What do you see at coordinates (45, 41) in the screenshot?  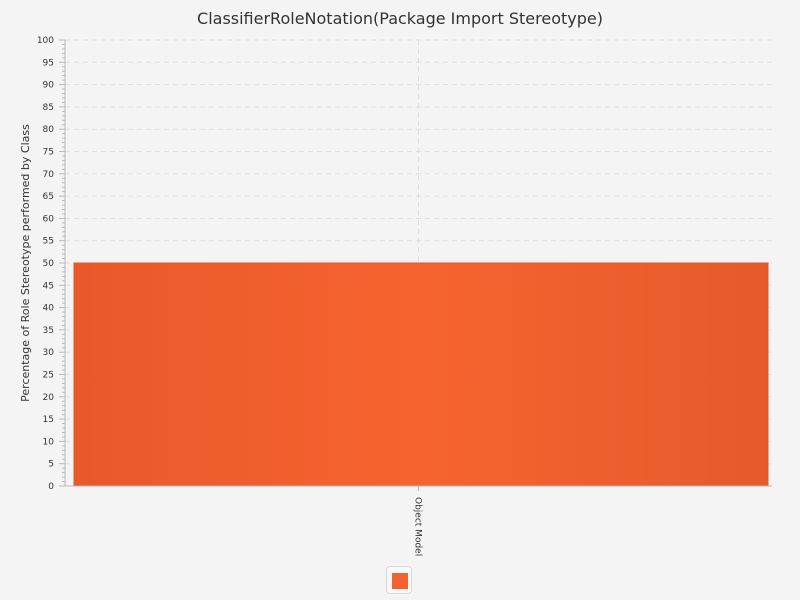 I see `y-tick-label: 100` at bounding box center [45, 41].